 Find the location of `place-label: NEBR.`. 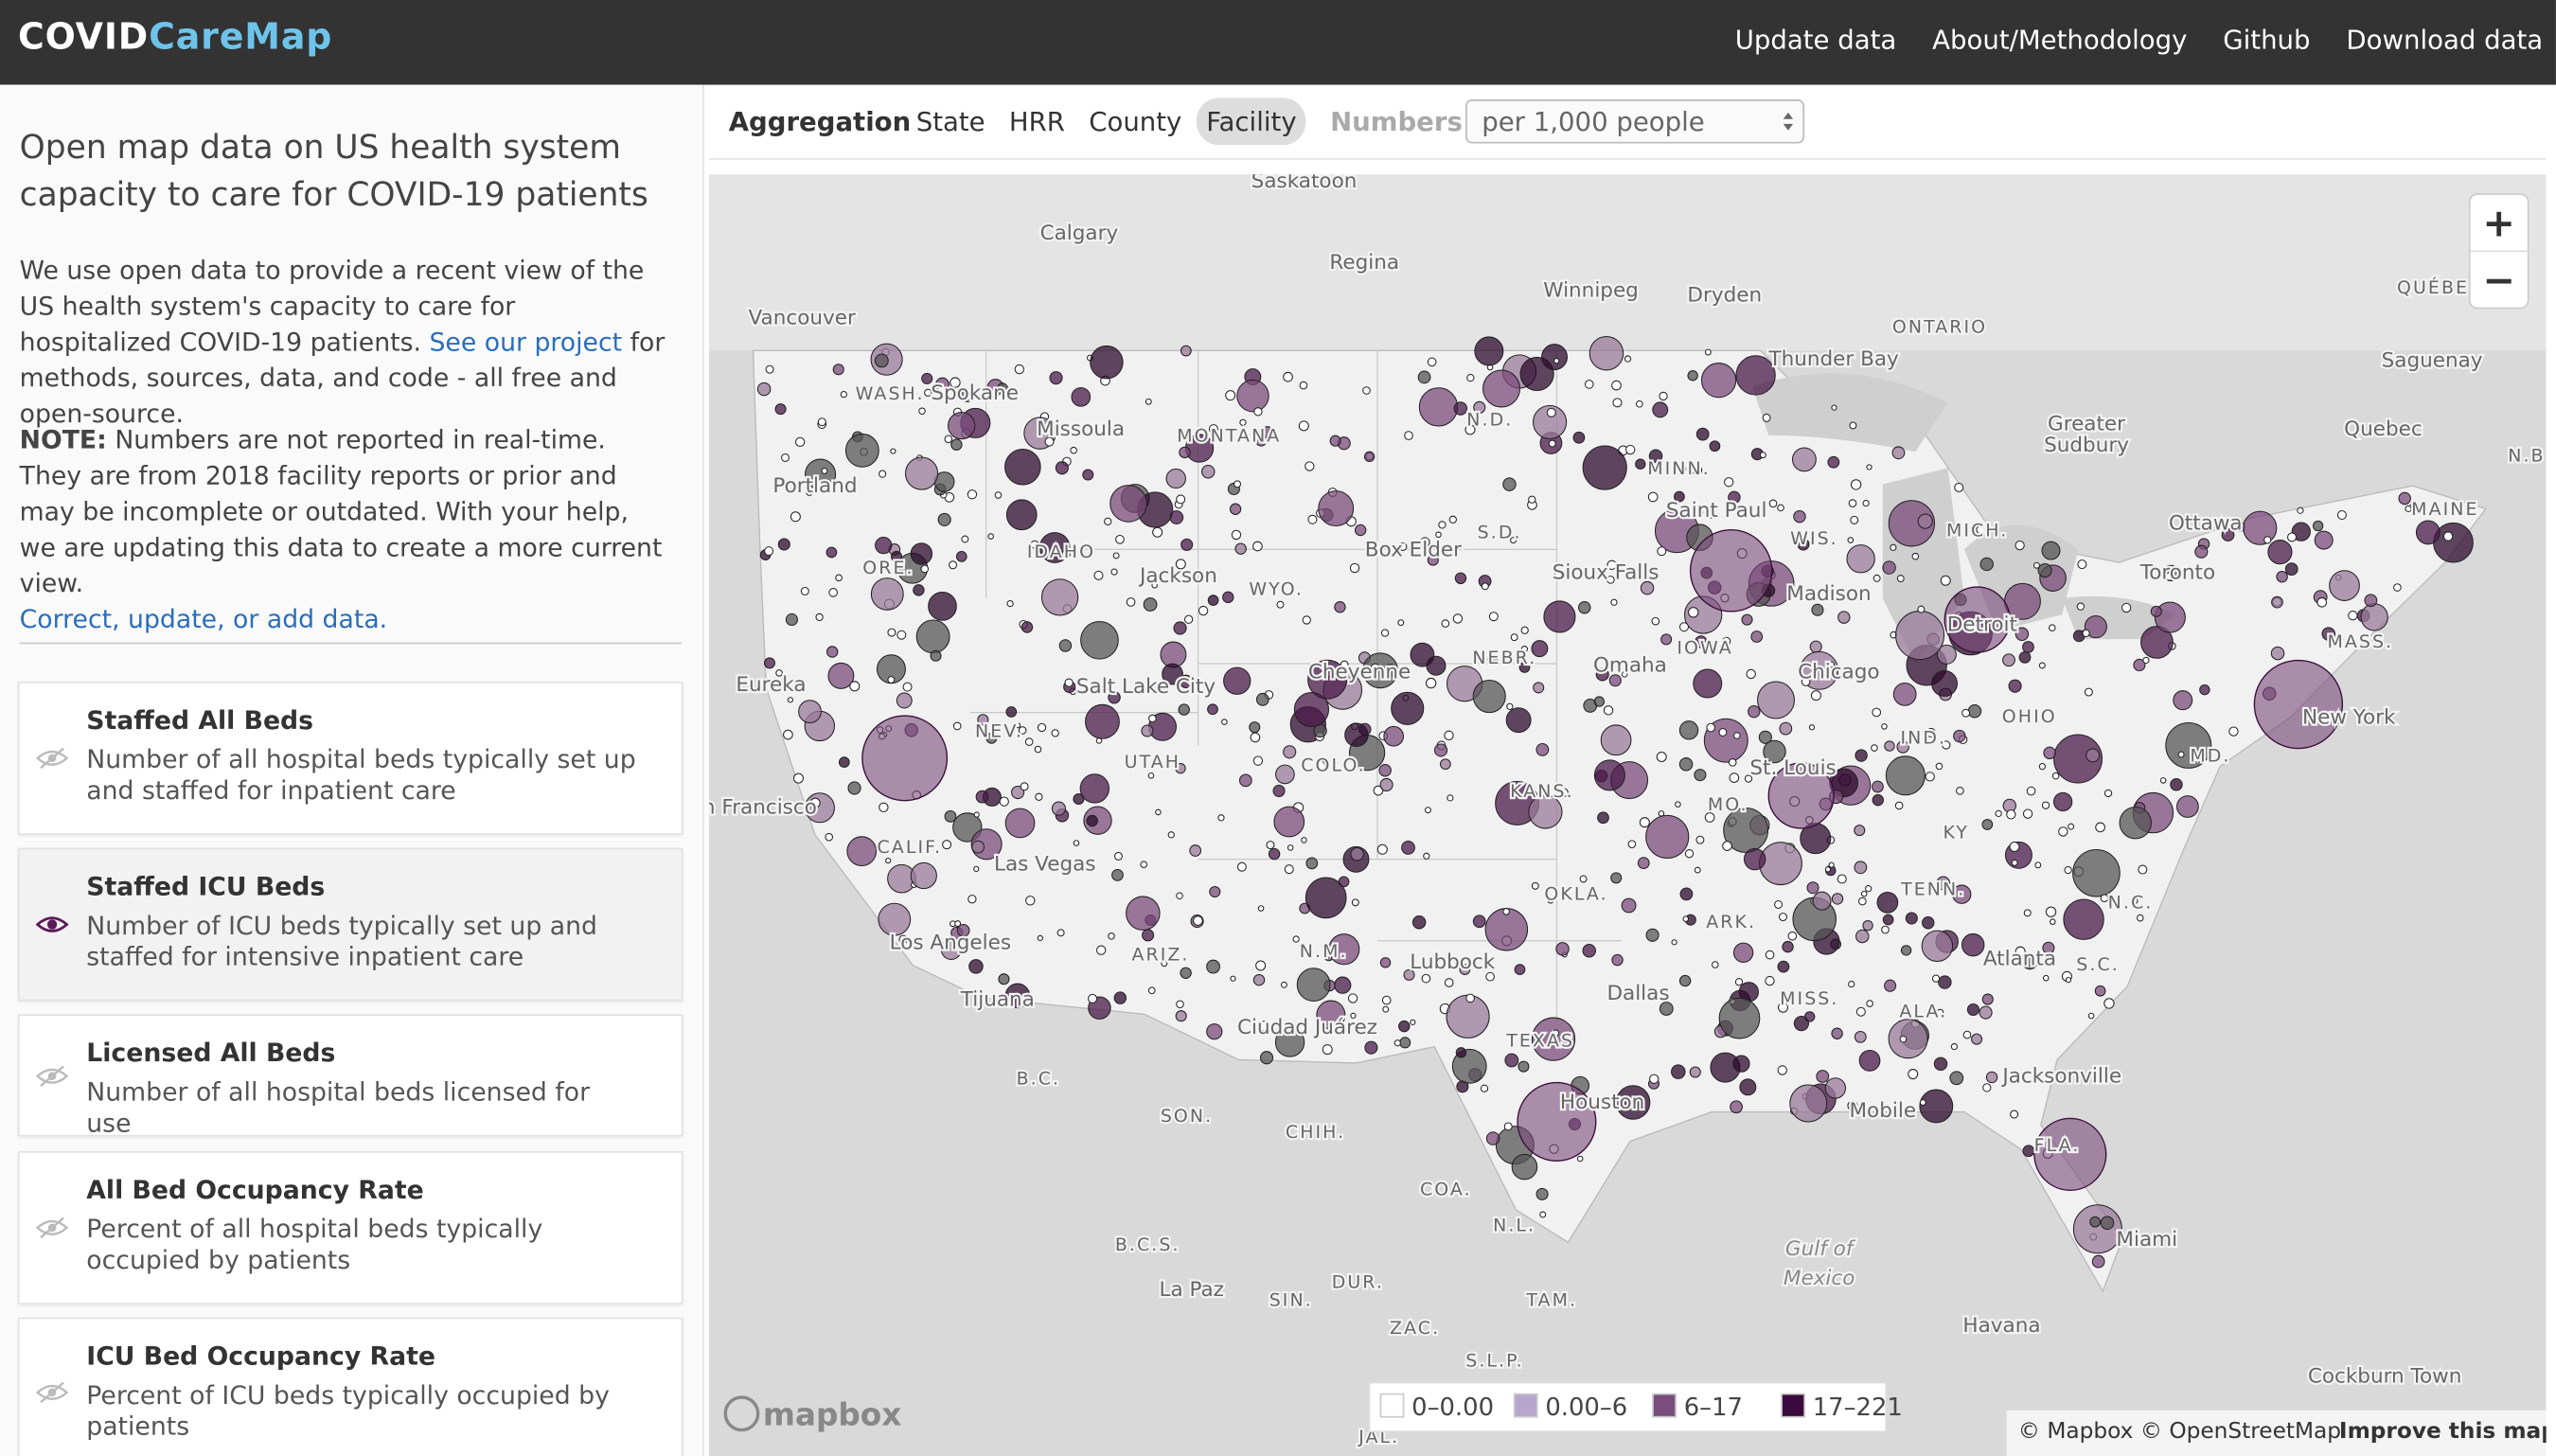

place-label: NEBR. is located at coordinates (1504, 658).